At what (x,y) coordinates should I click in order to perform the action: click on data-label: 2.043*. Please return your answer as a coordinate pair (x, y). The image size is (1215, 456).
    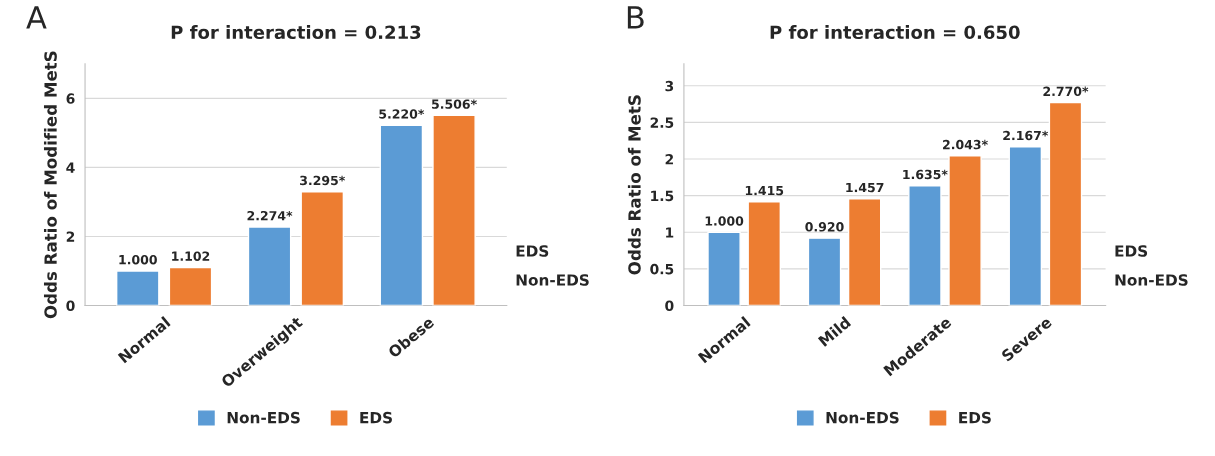
    Looking at the image, I should click on (965, 144).